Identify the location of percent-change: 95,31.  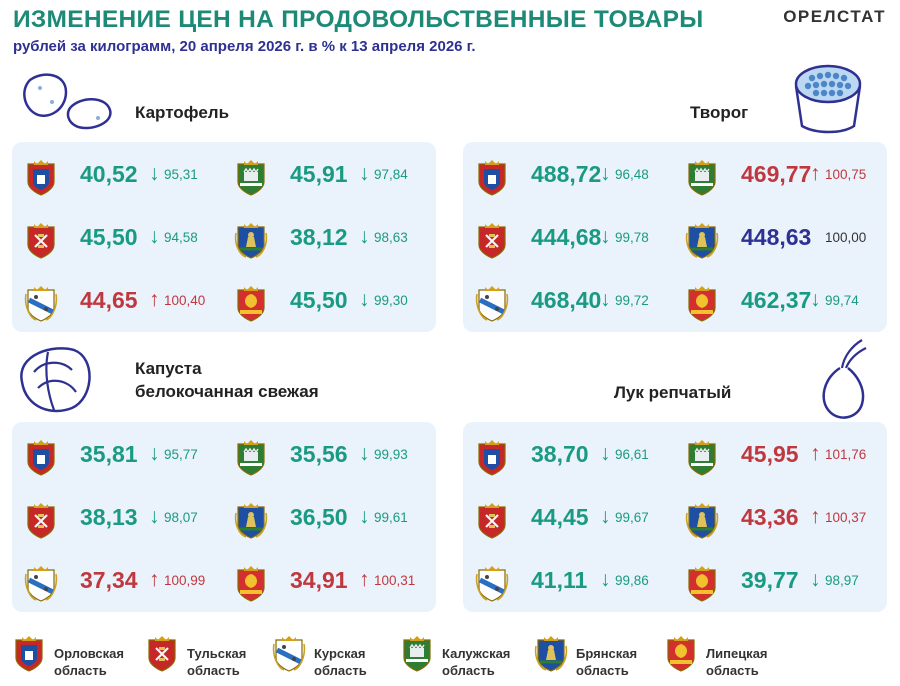
(181, 174).